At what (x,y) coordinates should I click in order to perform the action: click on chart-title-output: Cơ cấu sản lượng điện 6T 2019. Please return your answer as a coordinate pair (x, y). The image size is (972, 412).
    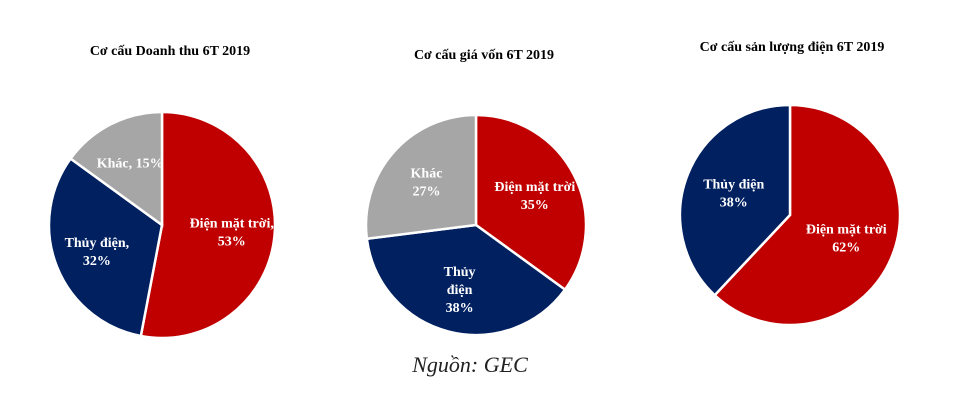
    Looking at the image, I should click on (792, 47).